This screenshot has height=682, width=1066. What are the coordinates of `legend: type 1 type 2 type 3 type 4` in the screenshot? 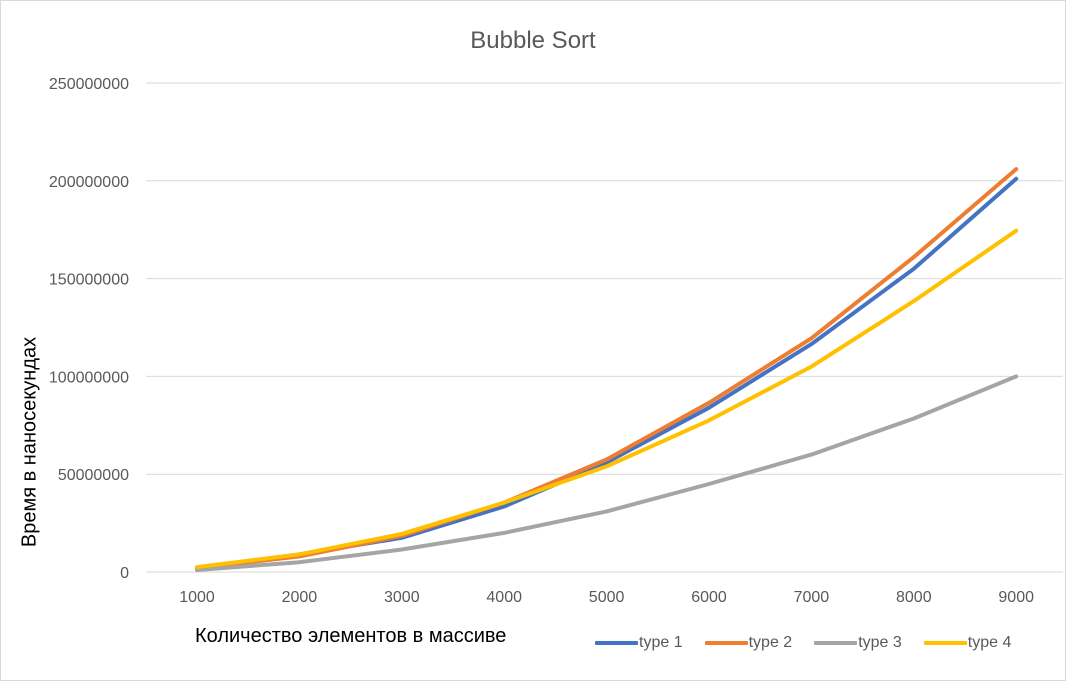 It's located at (814, 643).